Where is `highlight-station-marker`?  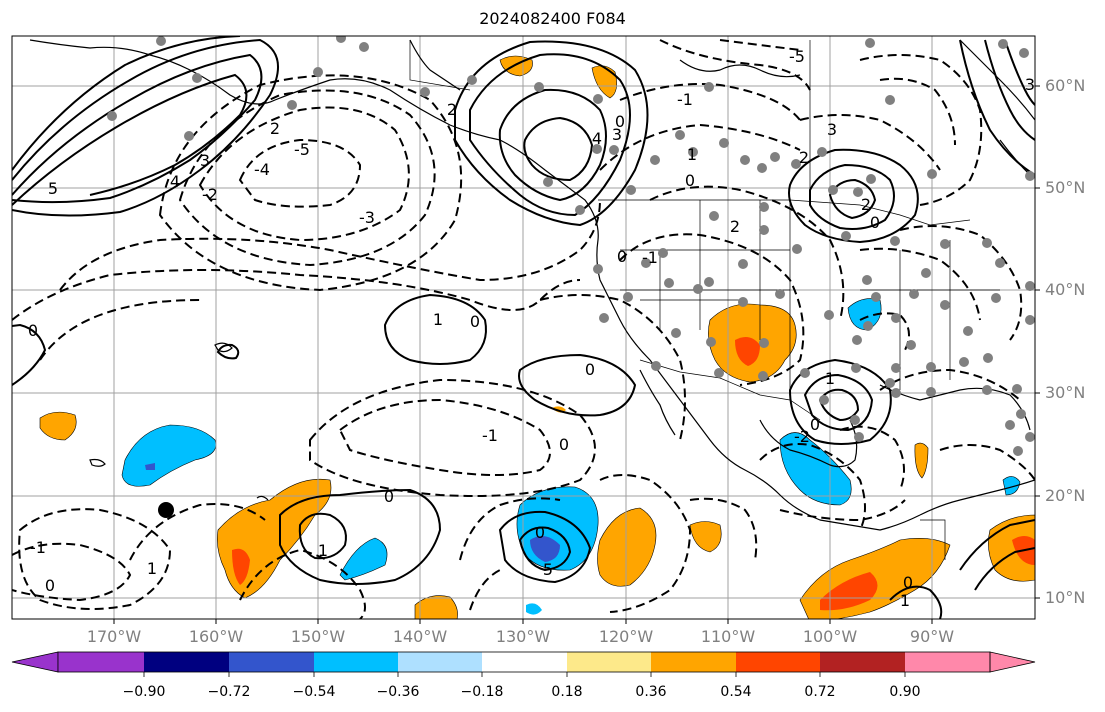
highlight-station-marker is located at coordinates (166, 510).